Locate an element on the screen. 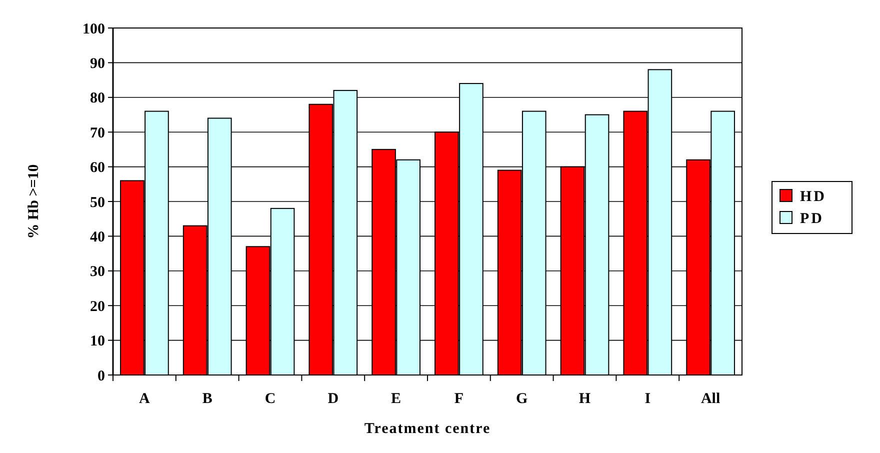  y-tick-label: 80 is located at coordinates (97, 98).